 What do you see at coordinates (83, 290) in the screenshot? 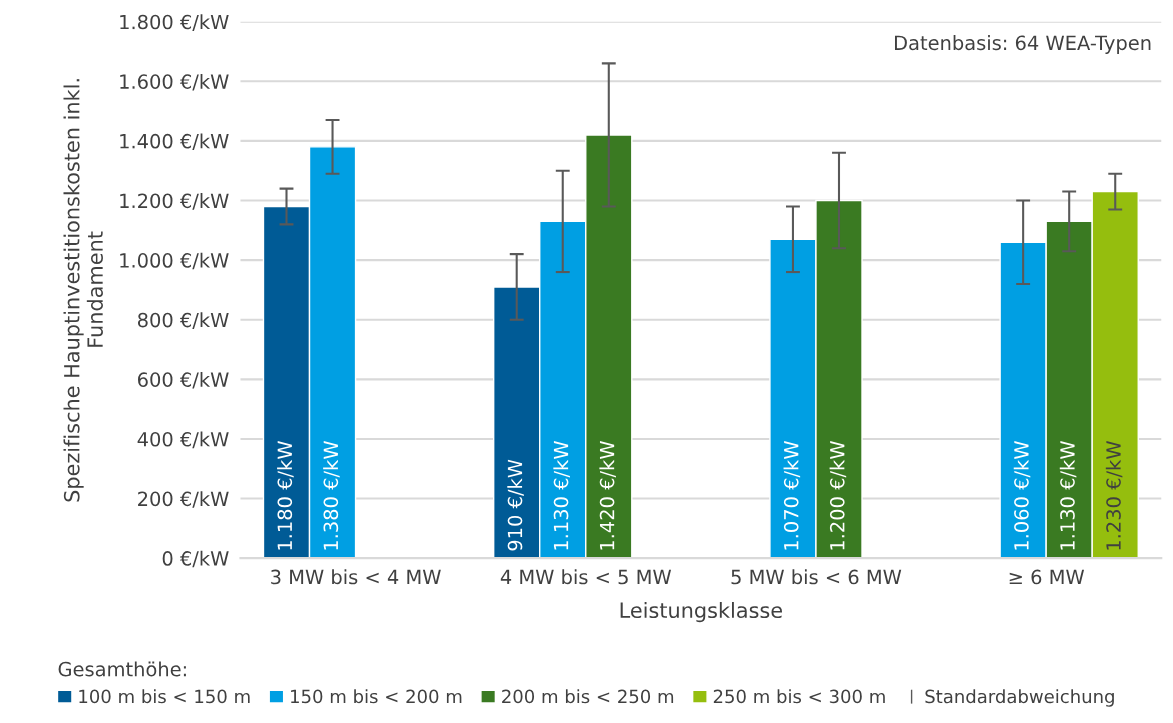
I see `y-axis-title: Spezifische Hauptinvestitionskosten inkl. Fundament` at bounding box center [83, 290].